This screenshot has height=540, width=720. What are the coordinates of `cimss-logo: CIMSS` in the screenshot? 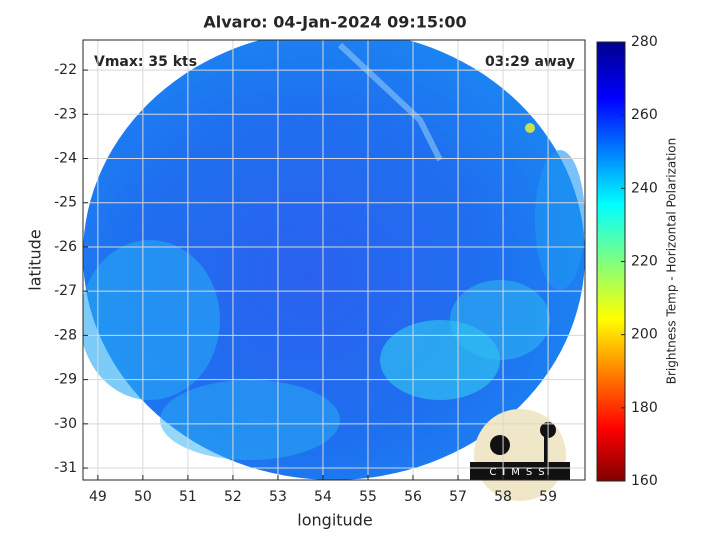 It's located at (520, 455).